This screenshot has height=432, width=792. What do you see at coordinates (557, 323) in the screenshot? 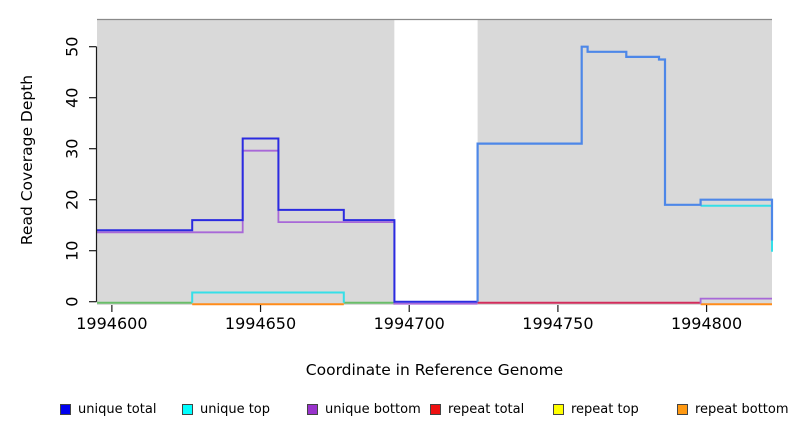
I see `x-tick-label: 1994750` at bounding box center [557, 323].